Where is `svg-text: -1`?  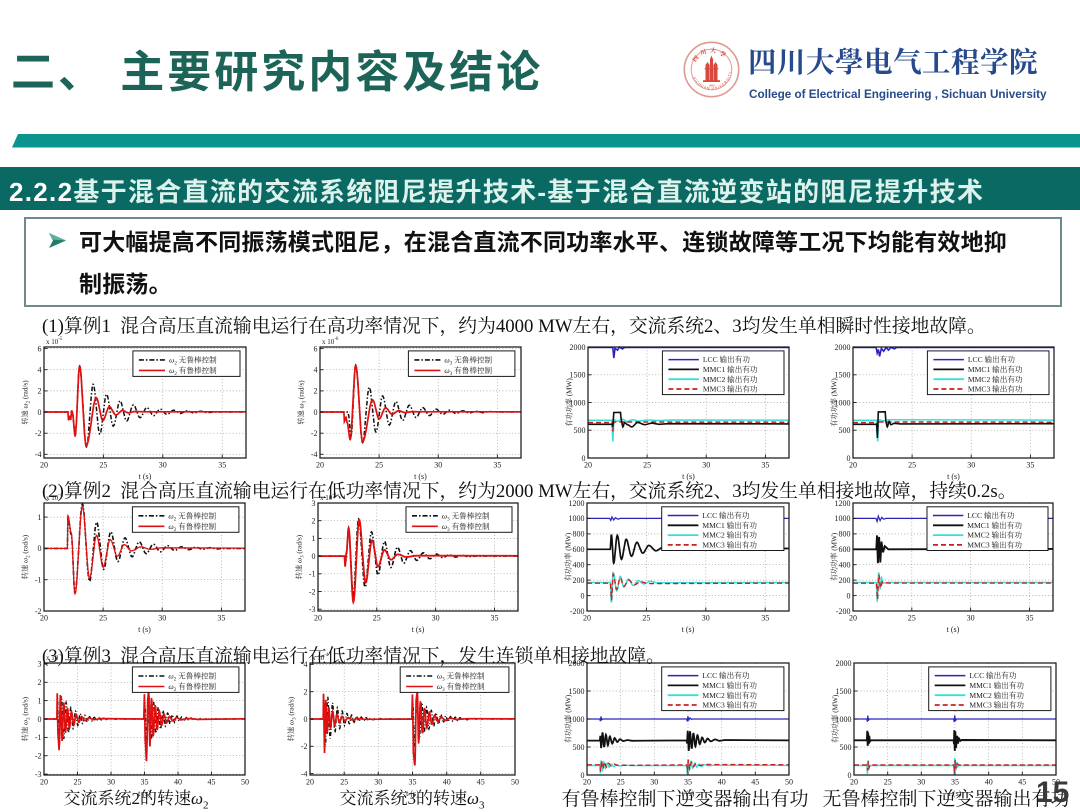 svg-text: -1 is located at coordinates (312, 574).